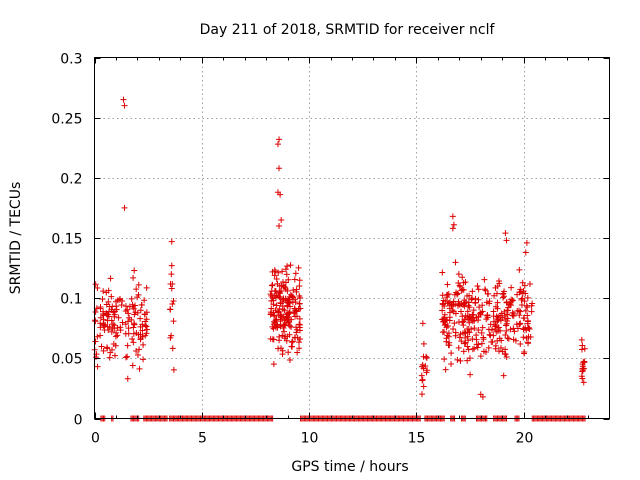 The image size is (640, 480). Describe the element at coordinates (525, 439) in the screenshot. I see `x-tick-label: 20` at that location.